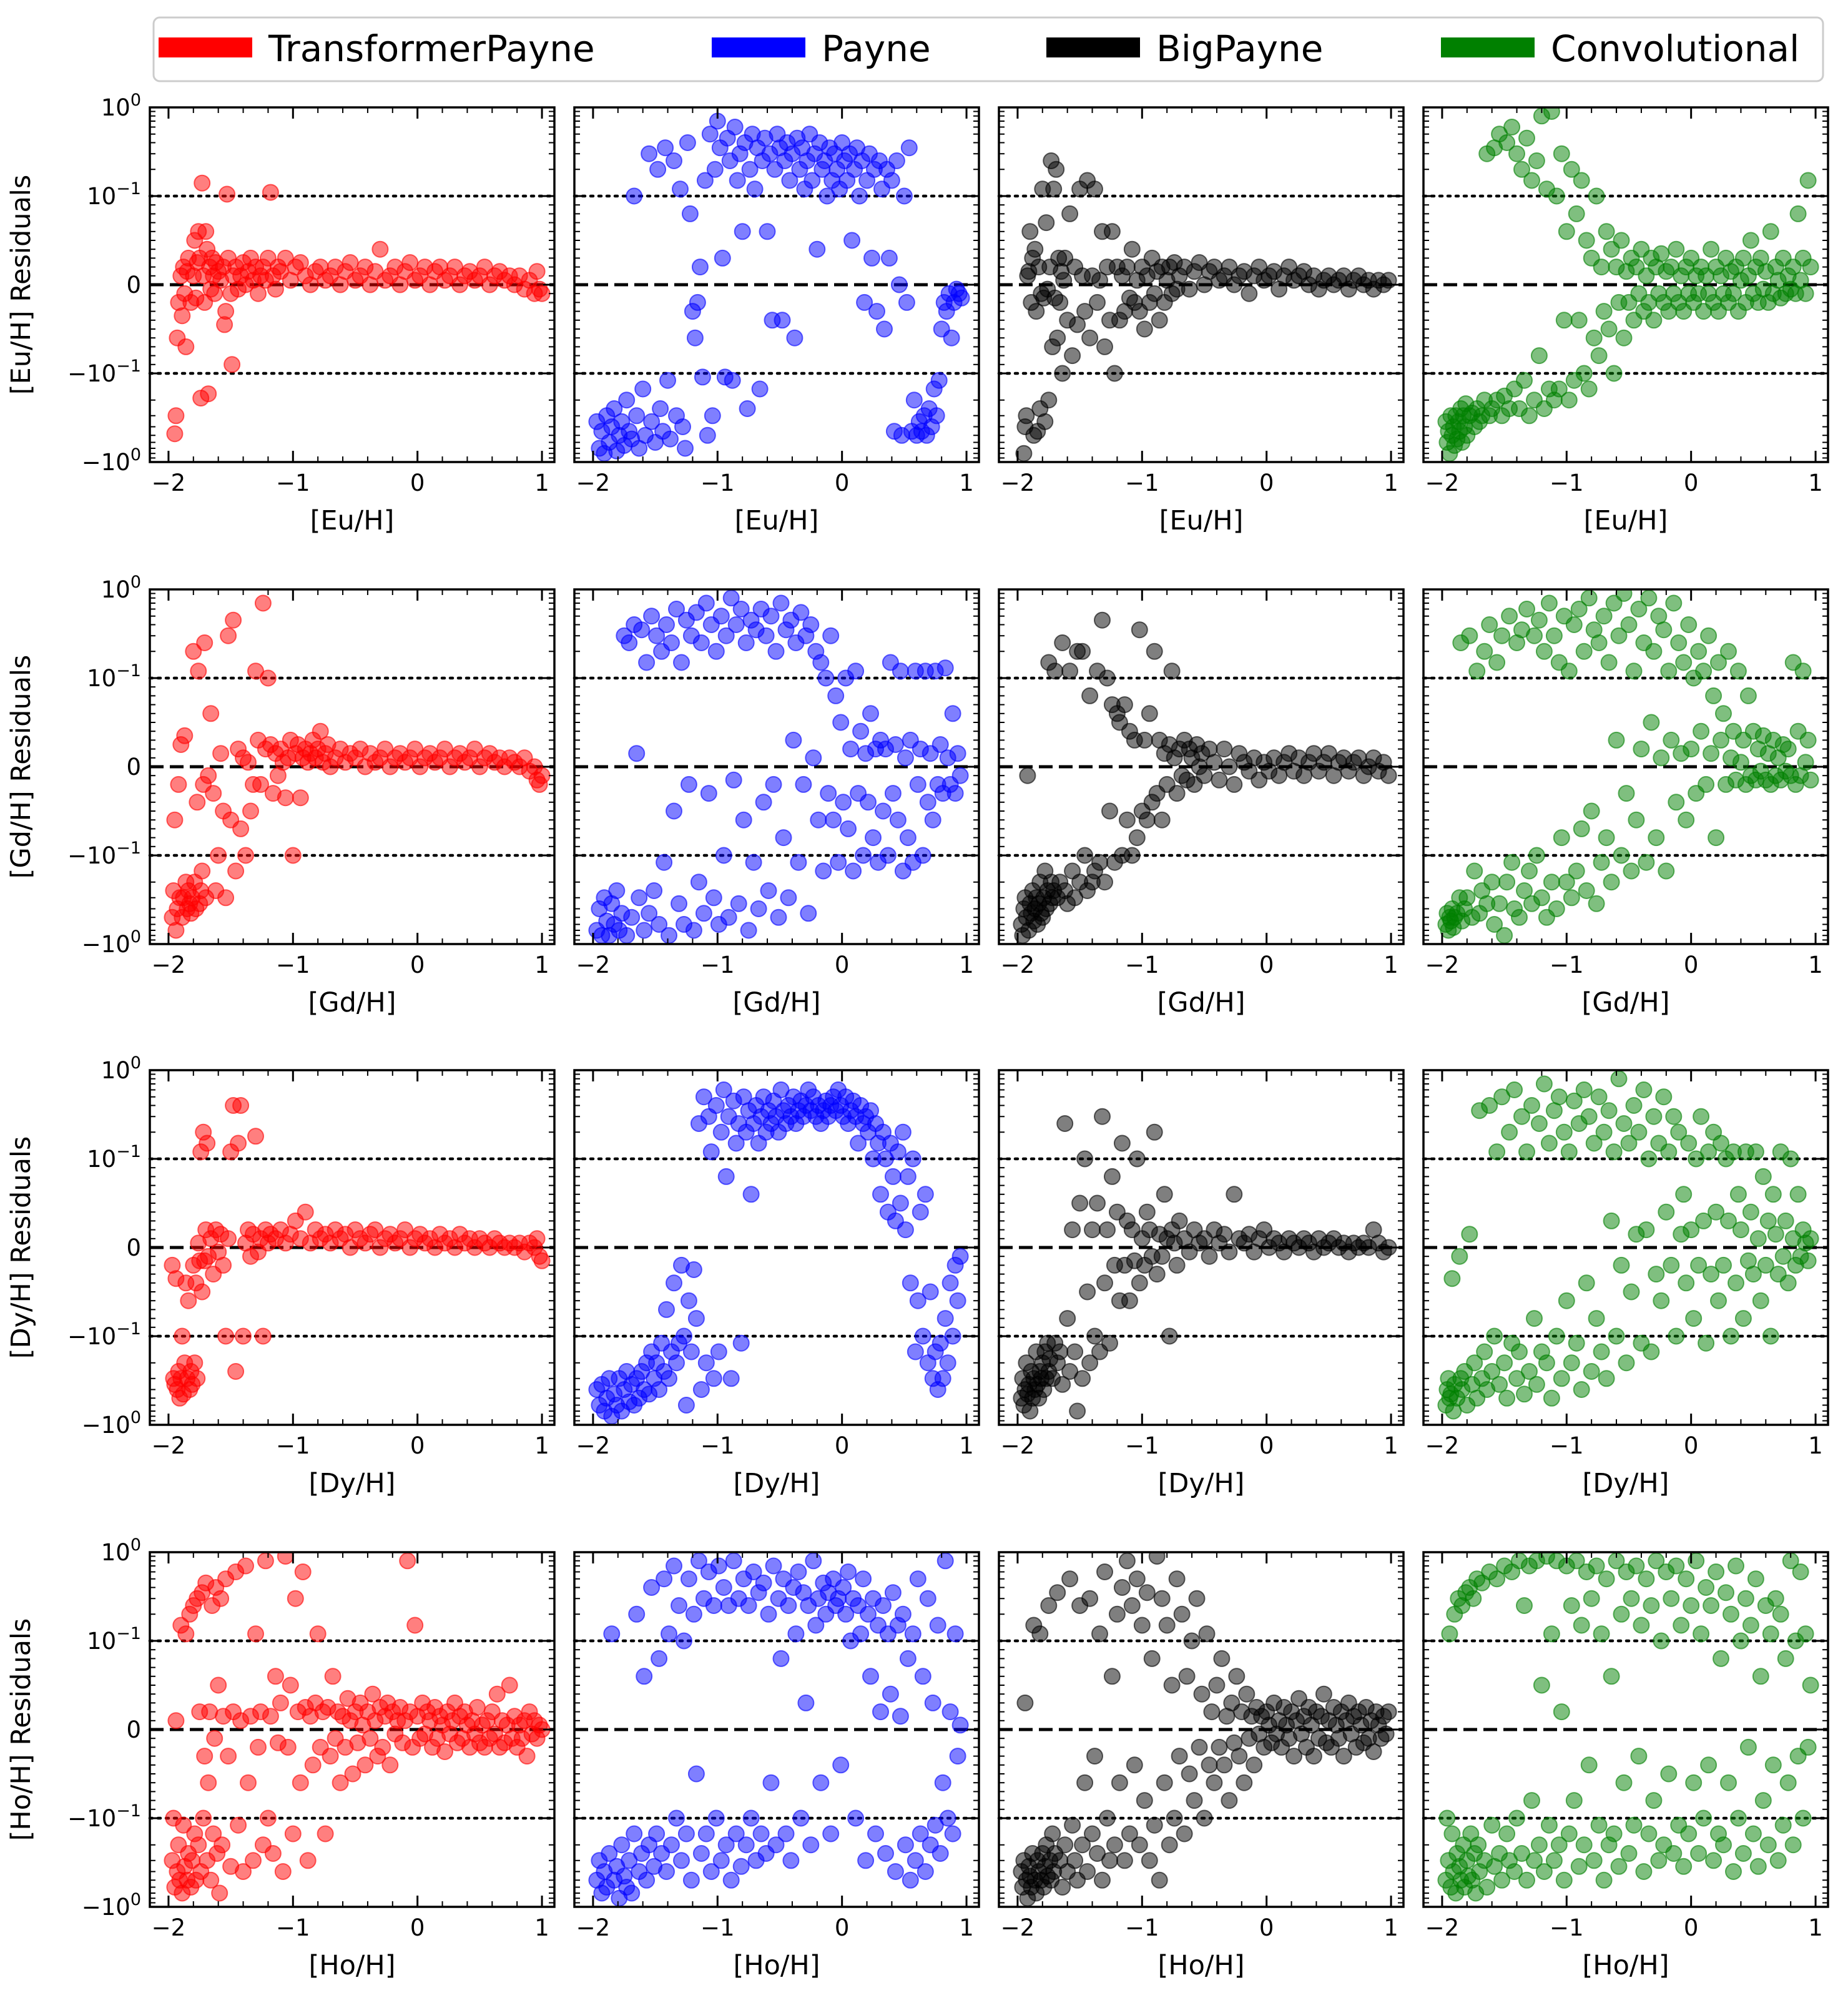 Image resolution: width=1848 pixels, height=2003 pixels. What do you see at coordinates (1093, 47) in the screenshot?
I see `legend-swatch-bigpayne` at bounding box center [1093, 47].